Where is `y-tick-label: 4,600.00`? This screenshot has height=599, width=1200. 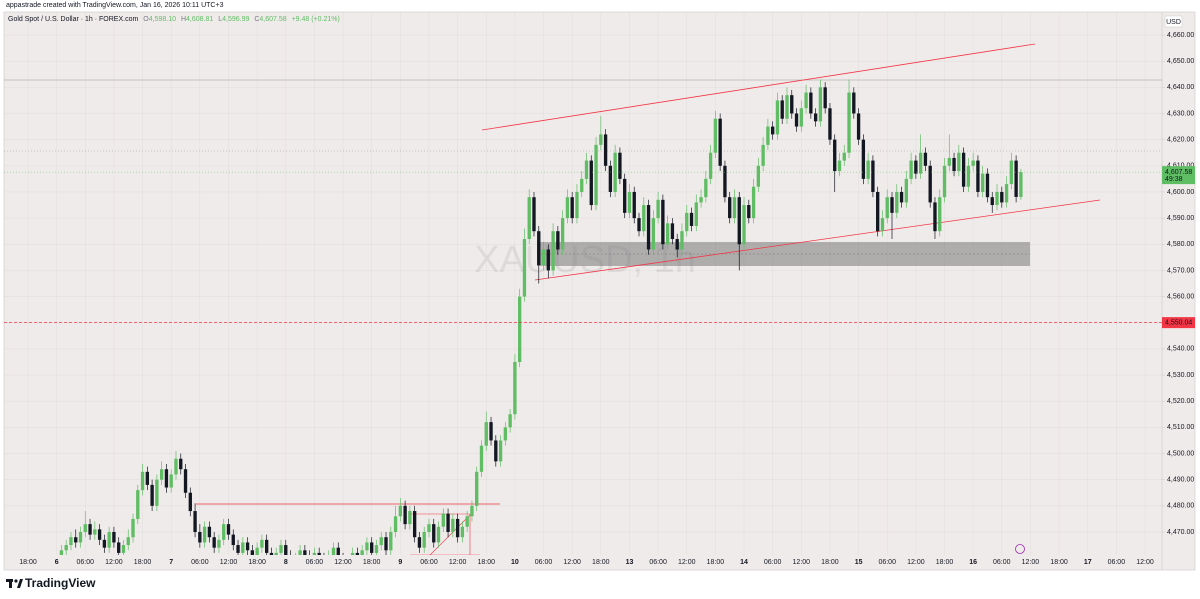
y-tick-label: 4,600.00 is located at coordinates (1180, 192).